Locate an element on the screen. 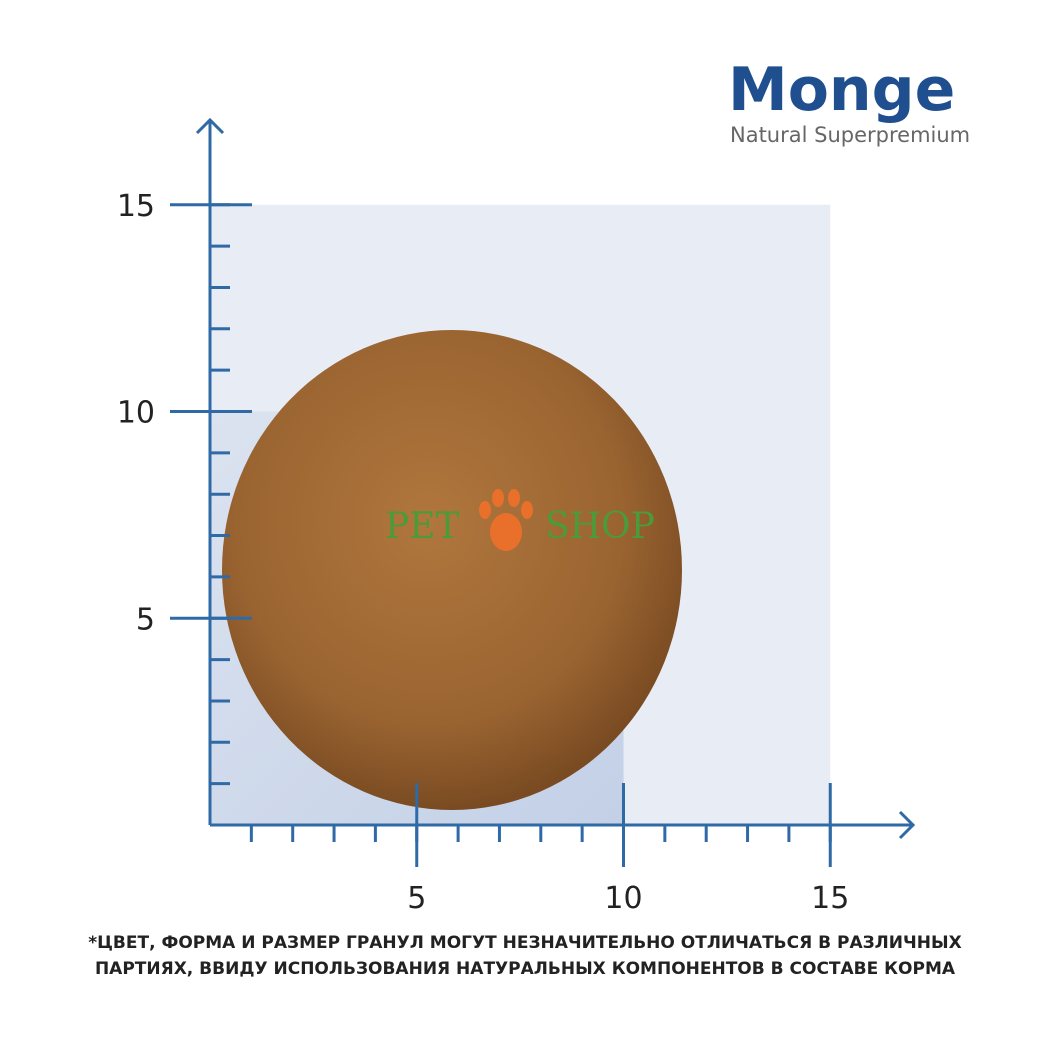 This screenshot has height=1050, width=1050. paw-icon is located at coordinates (506, 520).